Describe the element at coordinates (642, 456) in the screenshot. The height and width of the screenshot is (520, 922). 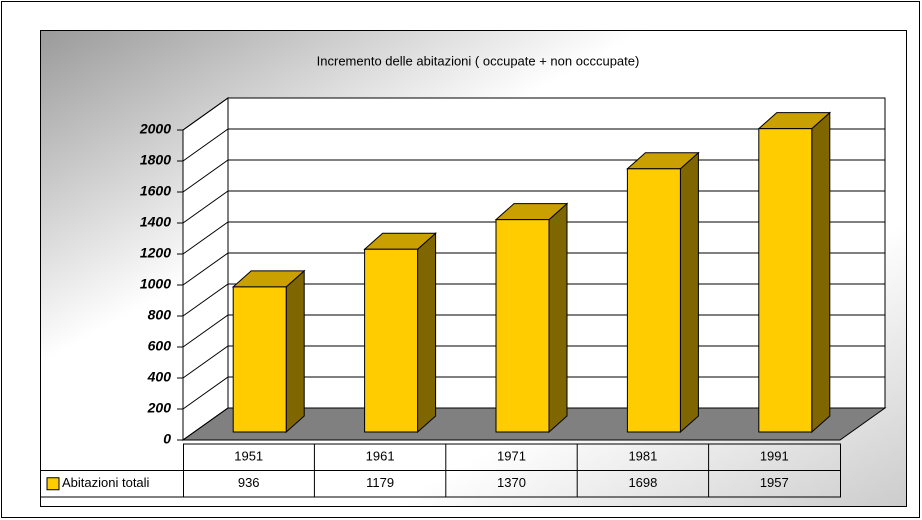
I see `x-tick-label: 1981` at that location.